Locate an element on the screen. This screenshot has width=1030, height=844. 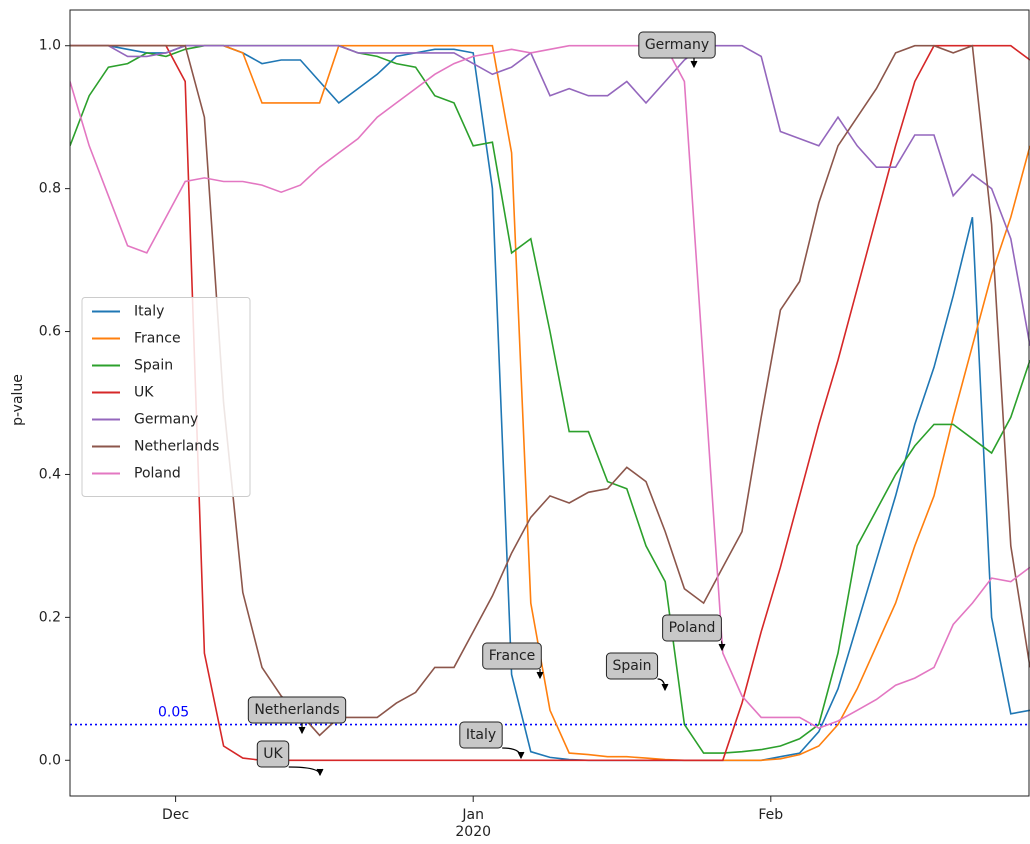
y-tick-label: 0.2 is located at coordinates (50, 617).